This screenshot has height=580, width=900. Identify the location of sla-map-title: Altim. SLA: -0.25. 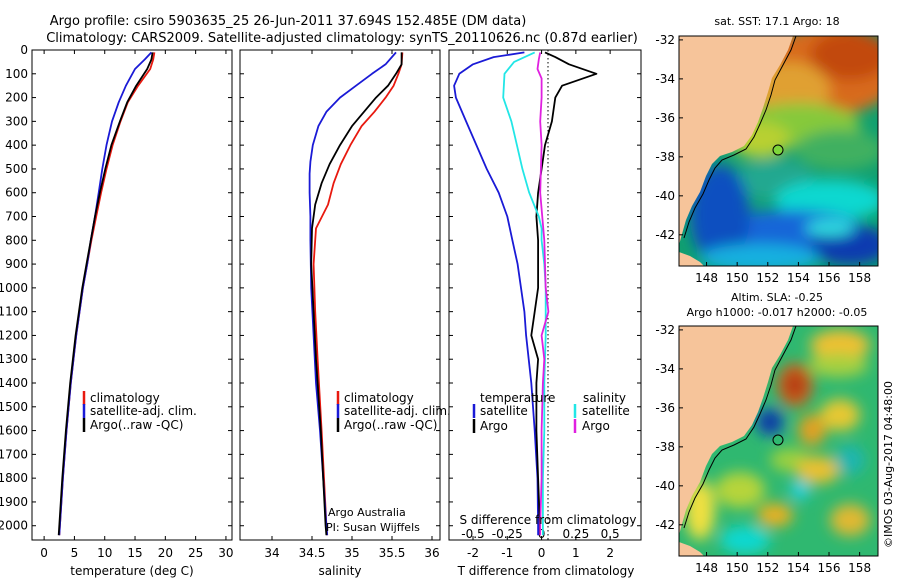
(777, 297).